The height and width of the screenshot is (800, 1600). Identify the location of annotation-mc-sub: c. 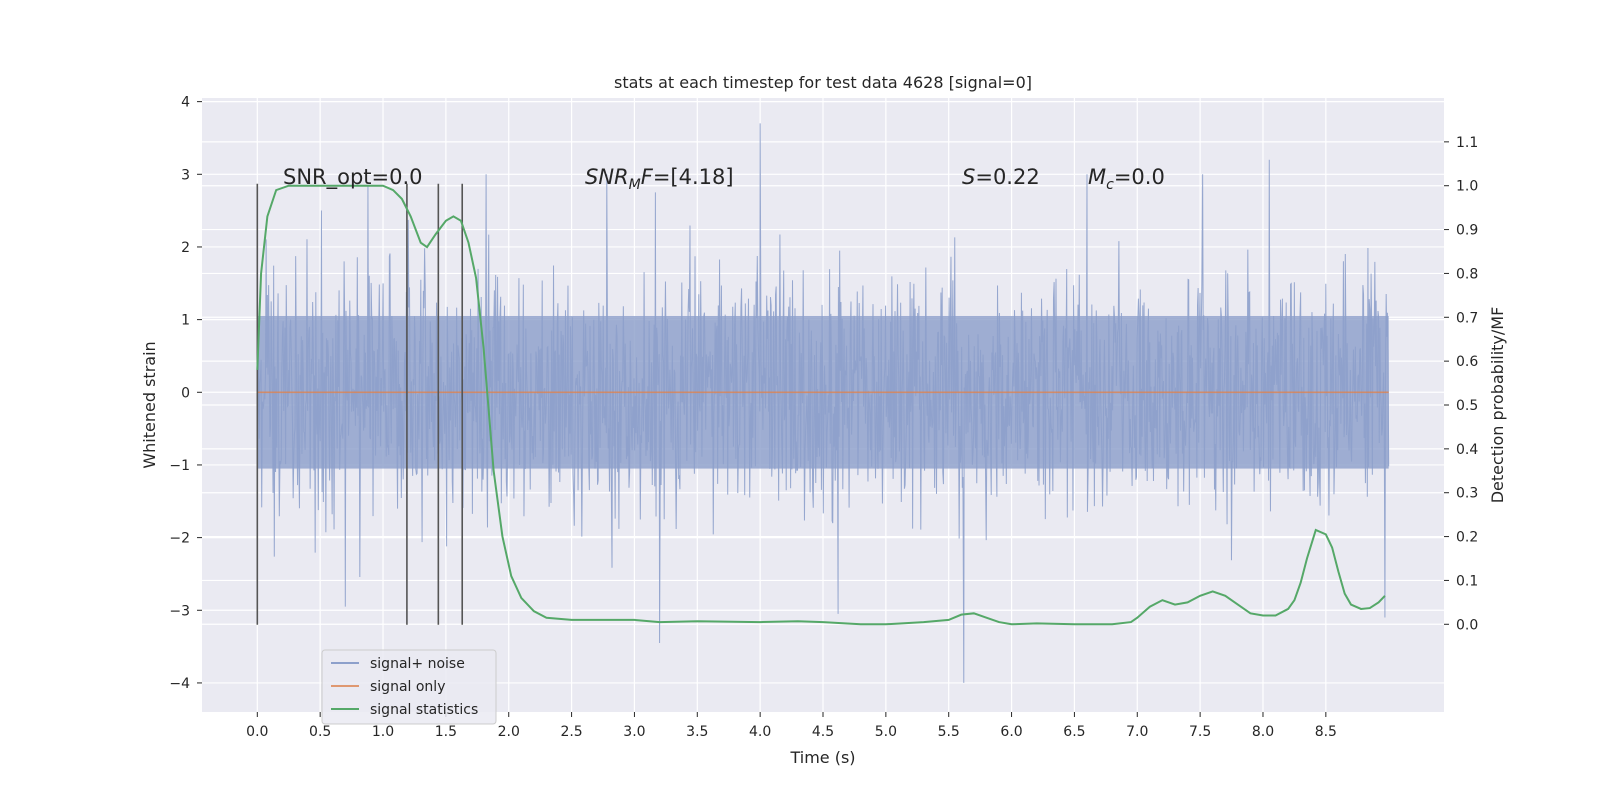
(1110, 185).